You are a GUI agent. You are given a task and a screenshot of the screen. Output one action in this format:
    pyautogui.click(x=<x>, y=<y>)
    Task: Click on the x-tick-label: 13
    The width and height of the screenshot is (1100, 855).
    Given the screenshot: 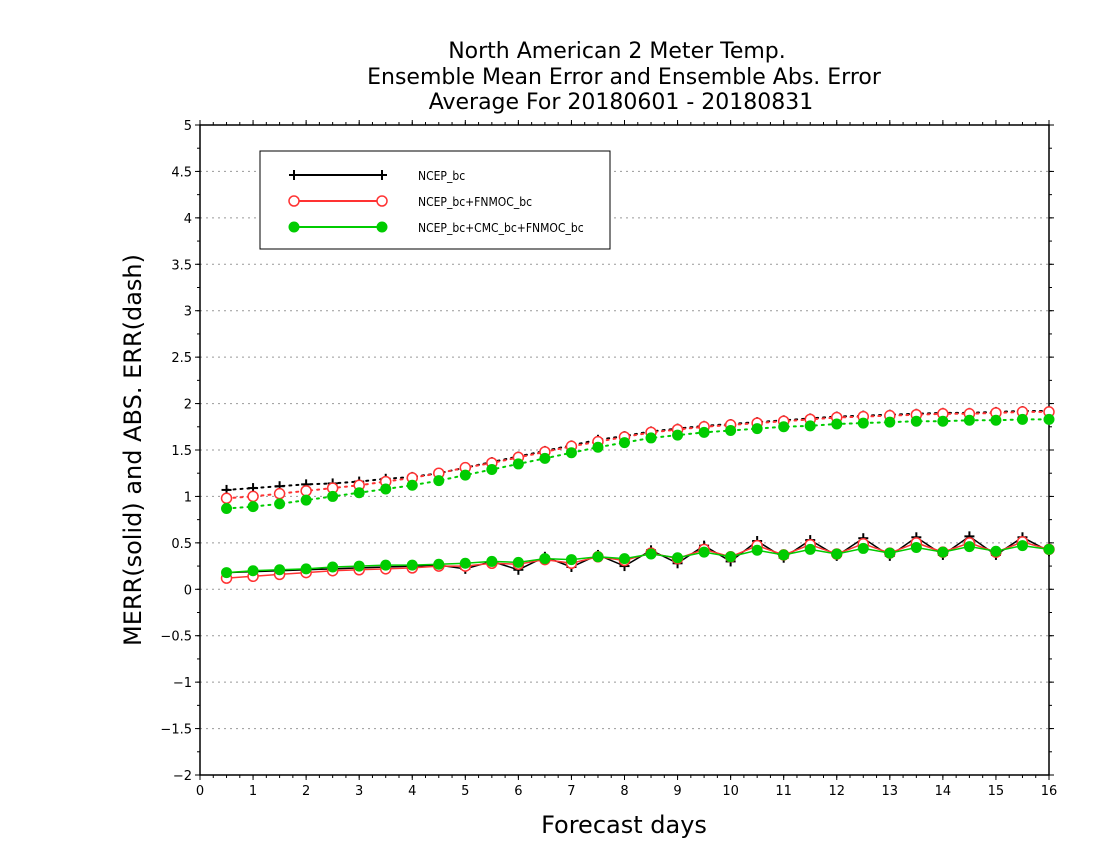 What is the action you would take?
    pyautogui.click(x=890, y=791)
    